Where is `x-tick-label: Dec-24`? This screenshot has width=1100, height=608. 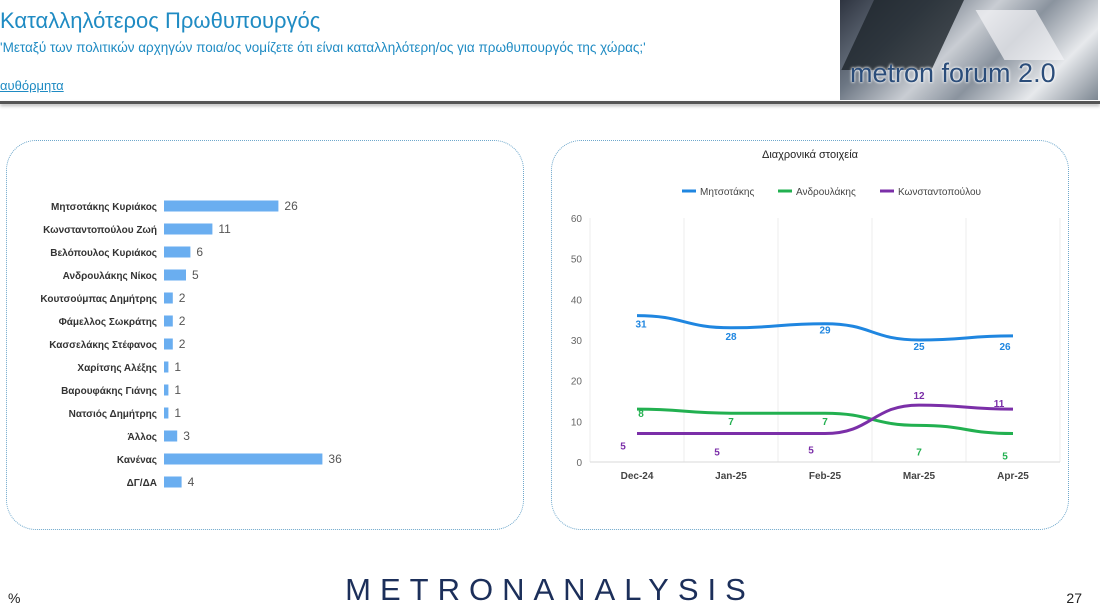 x-tick-label: Dec-24 is located at coordinates (637, 476).